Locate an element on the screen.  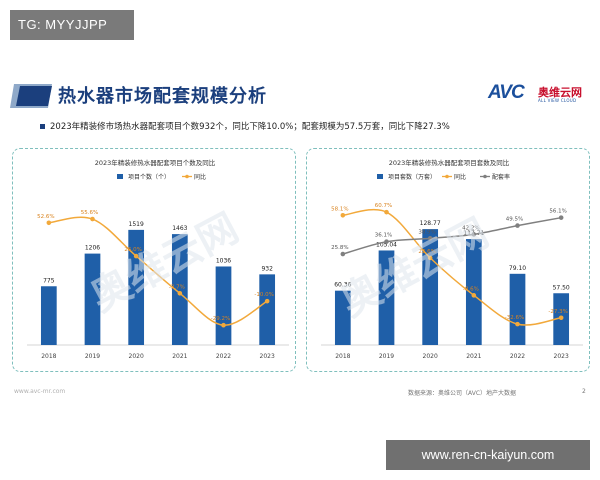
bar-value-label: 1519 is located at coordinates (136, 224).